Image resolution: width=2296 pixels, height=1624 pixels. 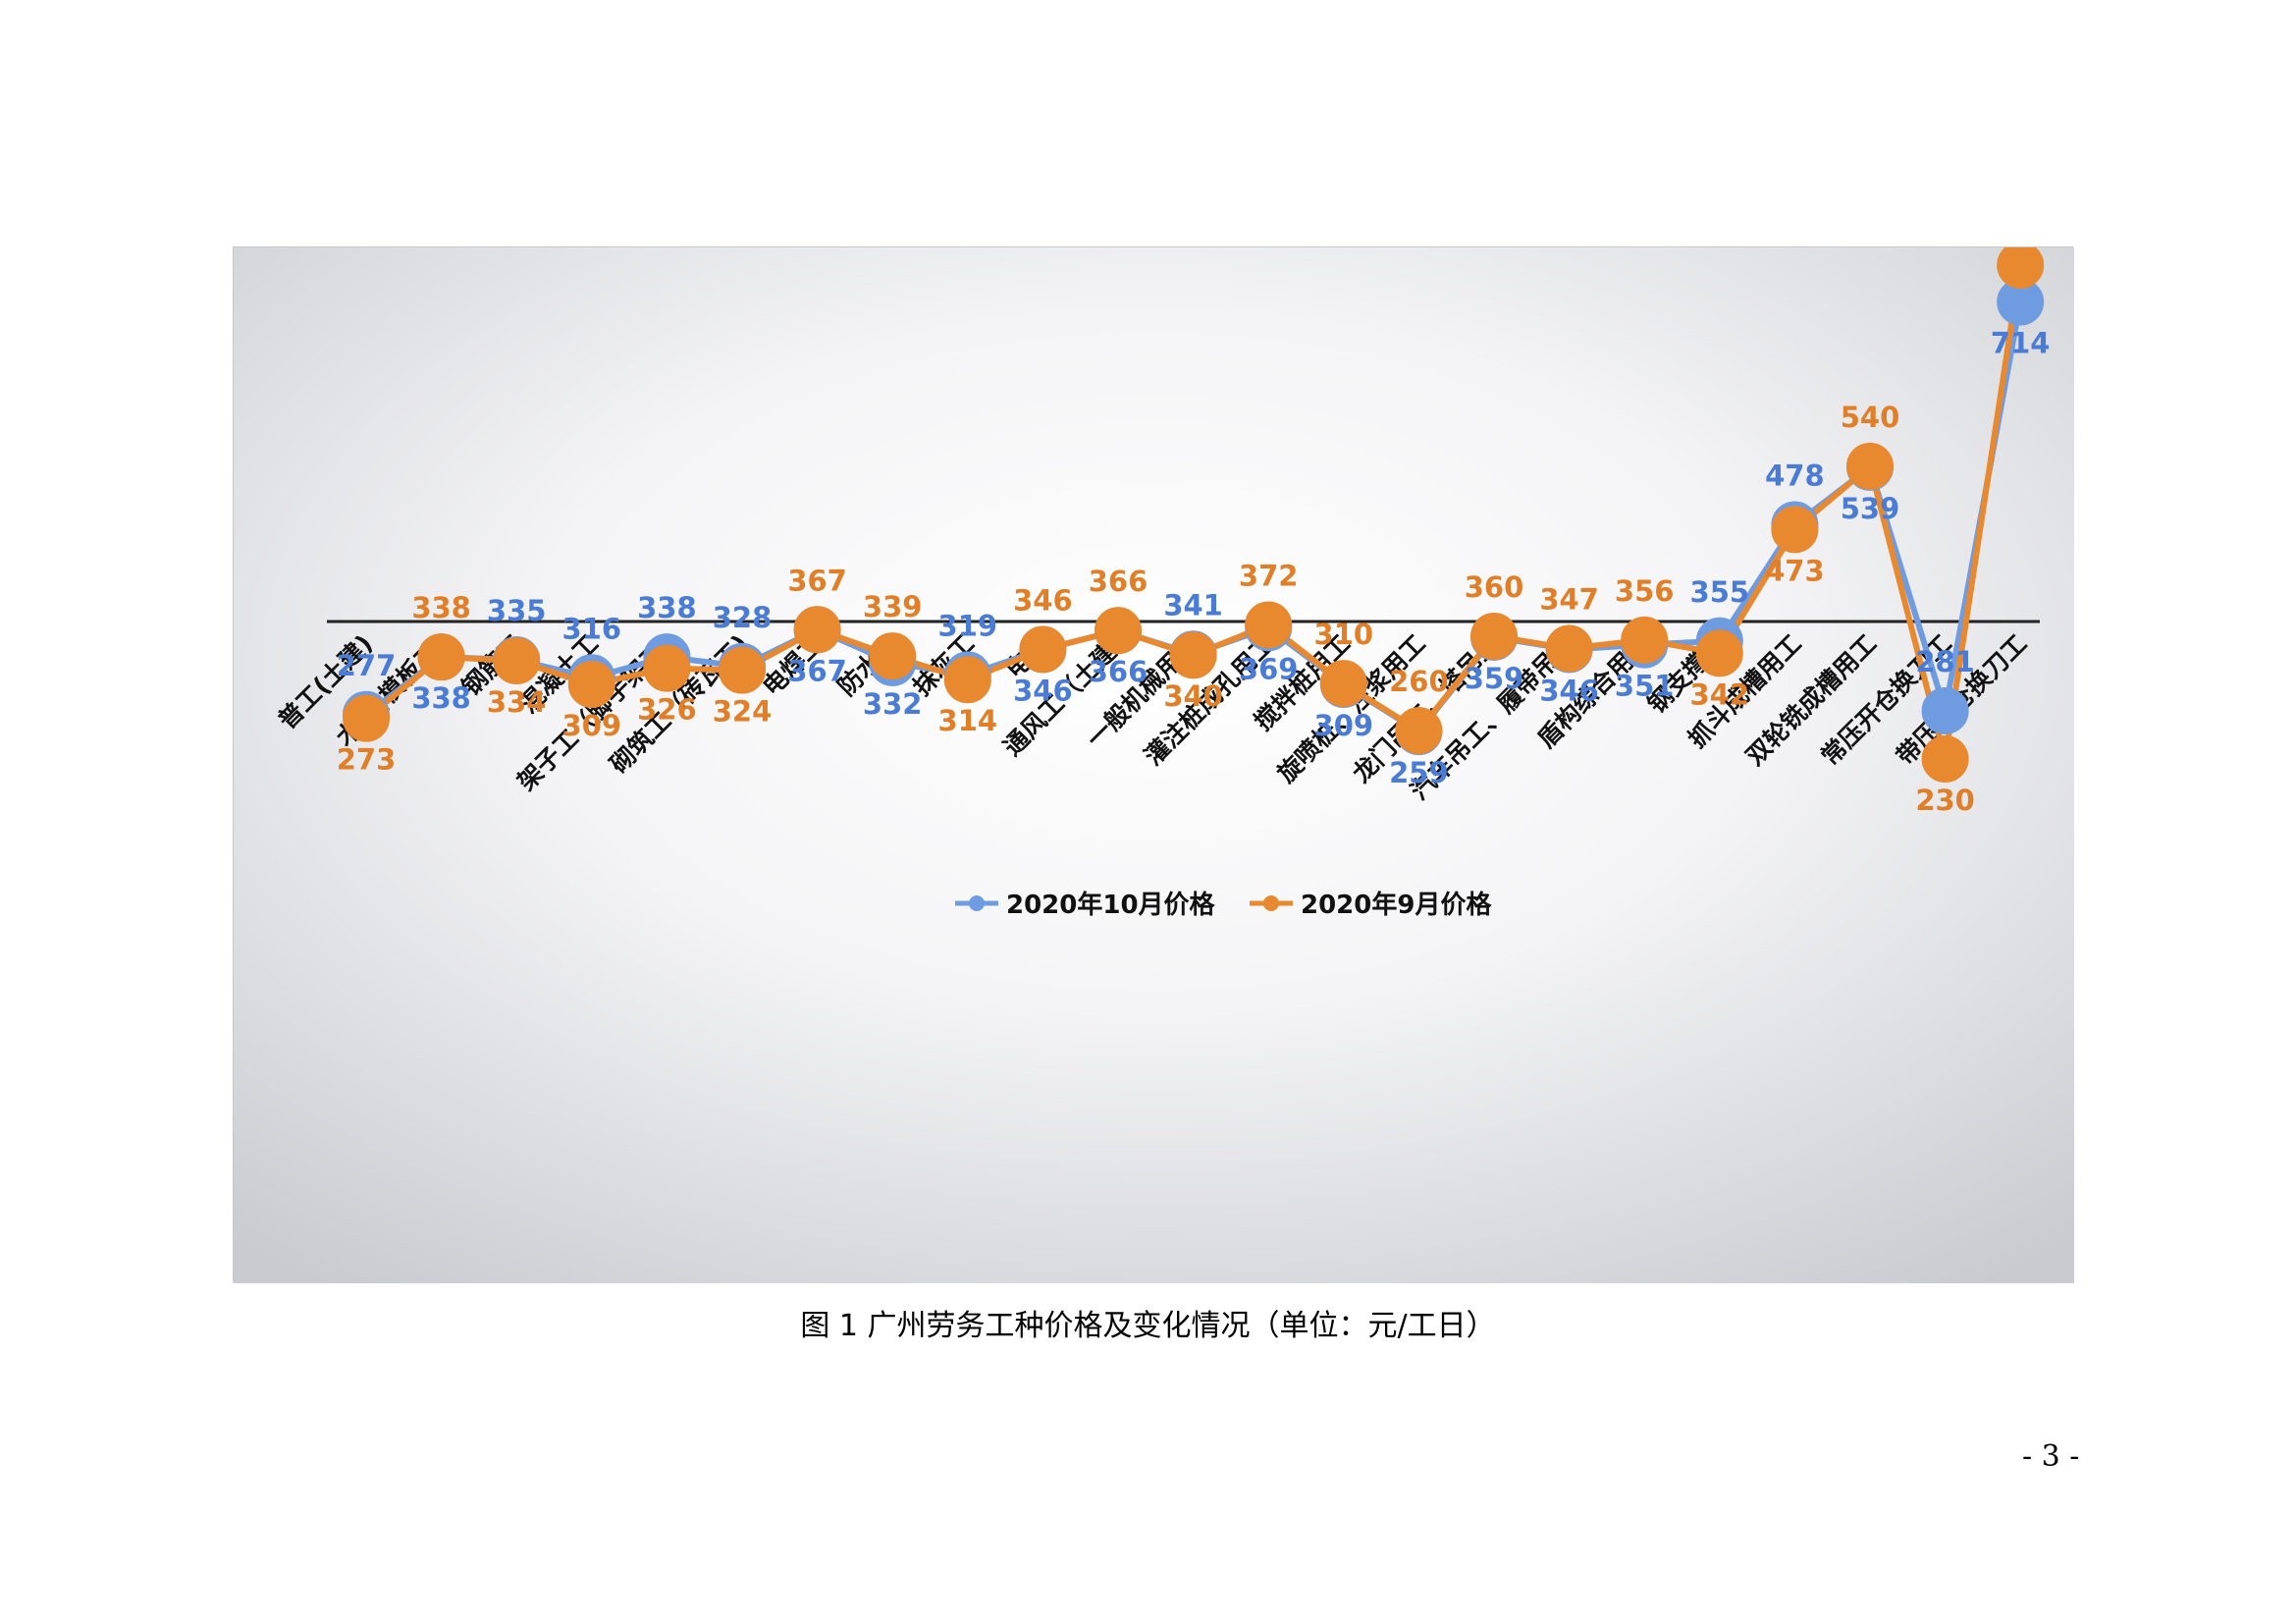 What do you see at coordinates (1148, 1326) in the screenshot?
I see `figure-caption: 图 1 广州劳务工种价格及变化情况（单位：元/工日）` at bounding box center [1148, 1326].